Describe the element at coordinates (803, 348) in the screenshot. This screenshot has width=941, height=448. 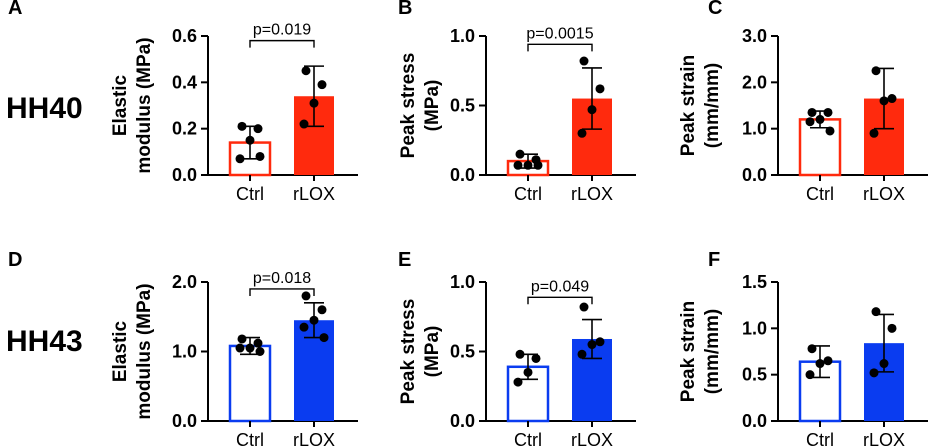
I see `panel-f: F Peak strain (mm/mm) 0.0 0.5 1.0 1.5 Ctrl rLOX` at that location.